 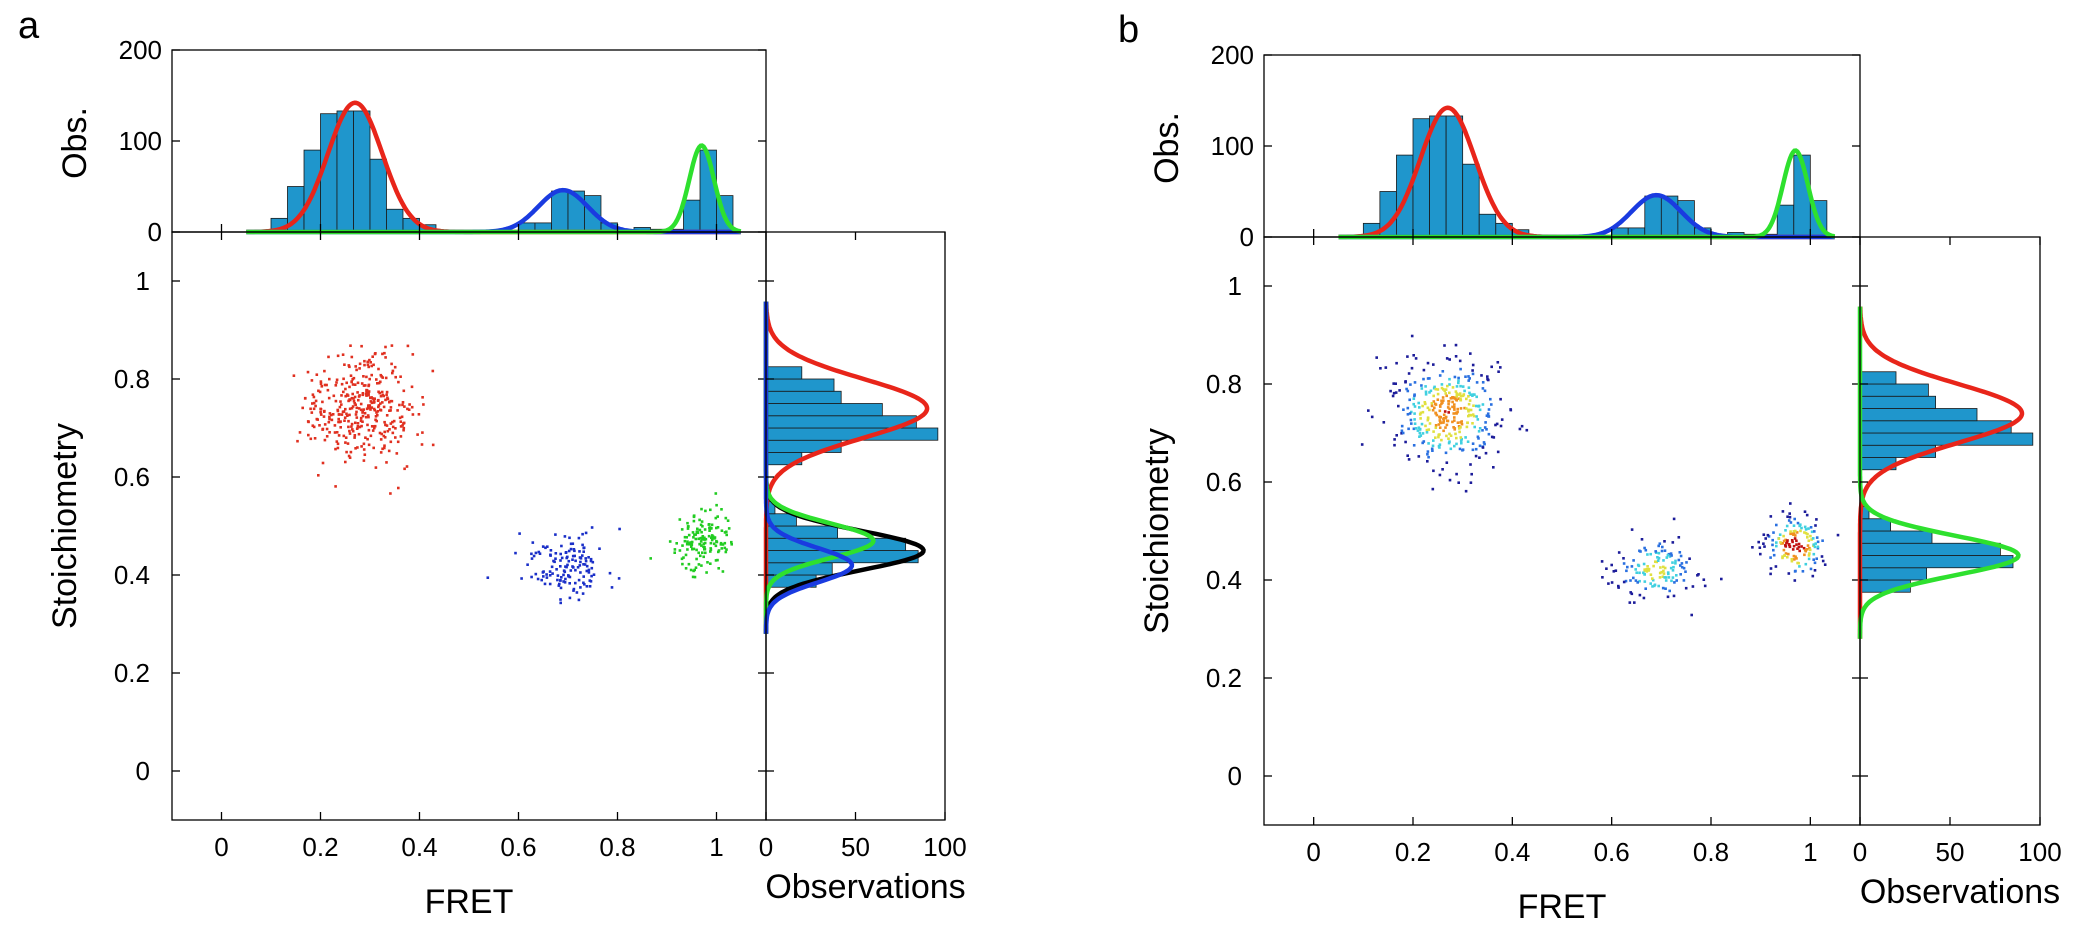 What do you see at coordinates (1454, 176) in the screenshot?
I see `top-histogram-bar` at bounding box center [1454, 176].